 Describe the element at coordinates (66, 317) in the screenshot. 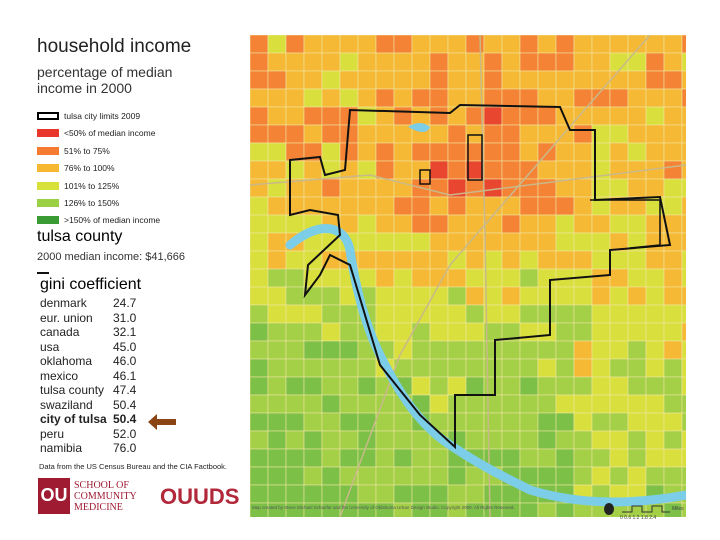

I see `gini-country: eur. union` at that location.